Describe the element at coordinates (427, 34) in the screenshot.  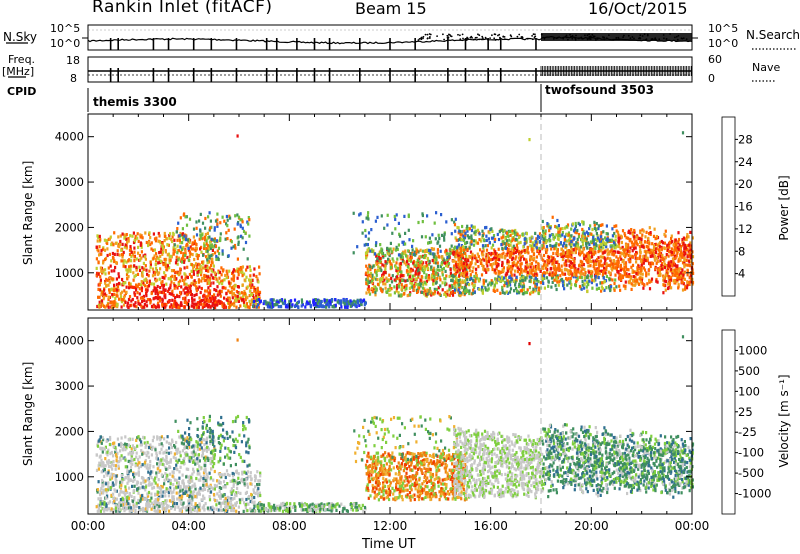
I see `nsearch-dot` at that location.